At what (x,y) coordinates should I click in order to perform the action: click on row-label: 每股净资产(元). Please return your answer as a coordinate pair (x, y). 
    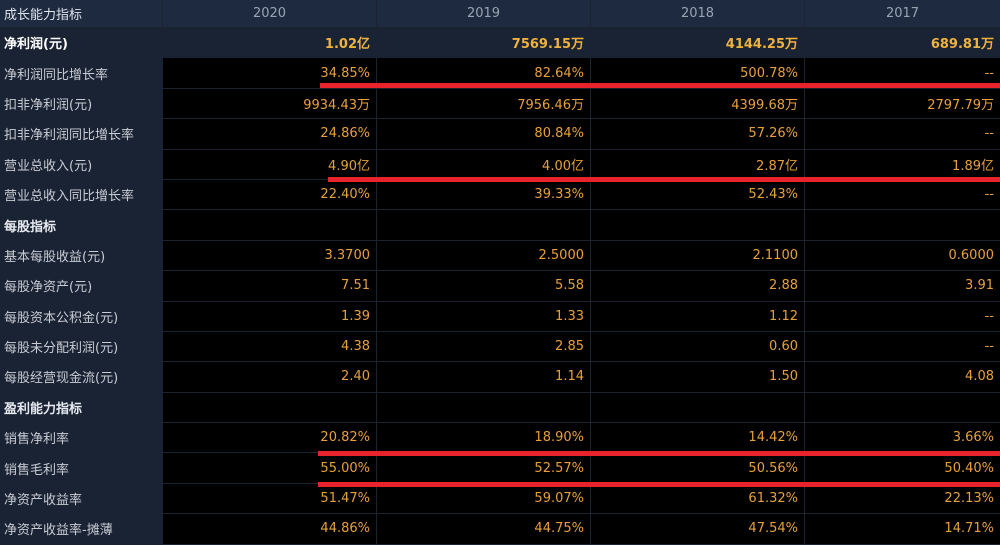
    Looking at the image, I should click on (81, 286).